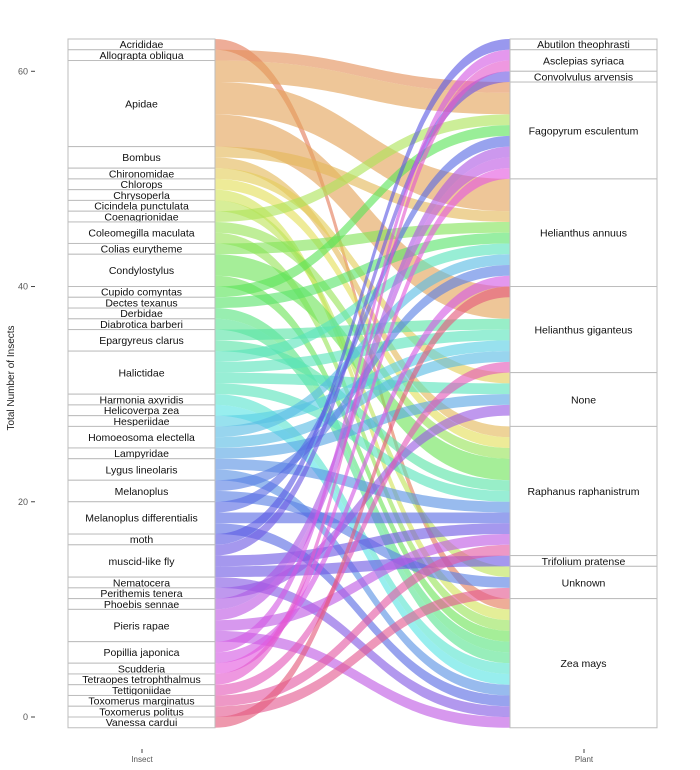  What do you see at coordinates (23, 502) in the screenshot?
I see `y-tick-label: 20` at bounding box center [23, 502].